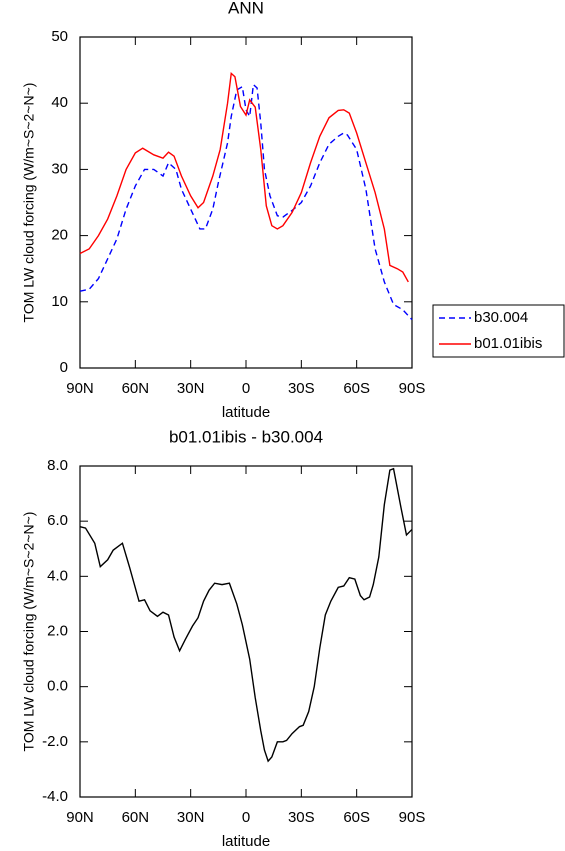 The width and height of the screenshot is (565, 851). Describe the element at coordinates (246, 8) in the screenshot. I see `chart-title: ANN` at that location.